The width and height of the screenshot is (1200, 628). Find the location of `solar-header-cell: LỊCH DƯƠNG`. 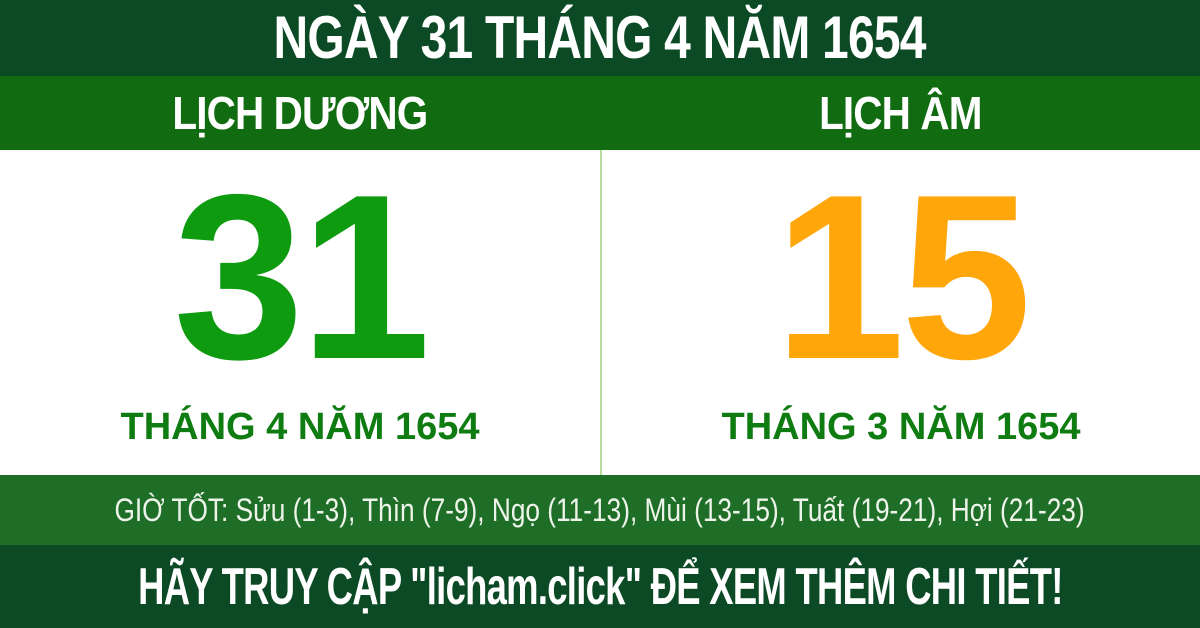

solar-header-cell: LỊCH DƯƠNG is located at coordinates (300, 113).